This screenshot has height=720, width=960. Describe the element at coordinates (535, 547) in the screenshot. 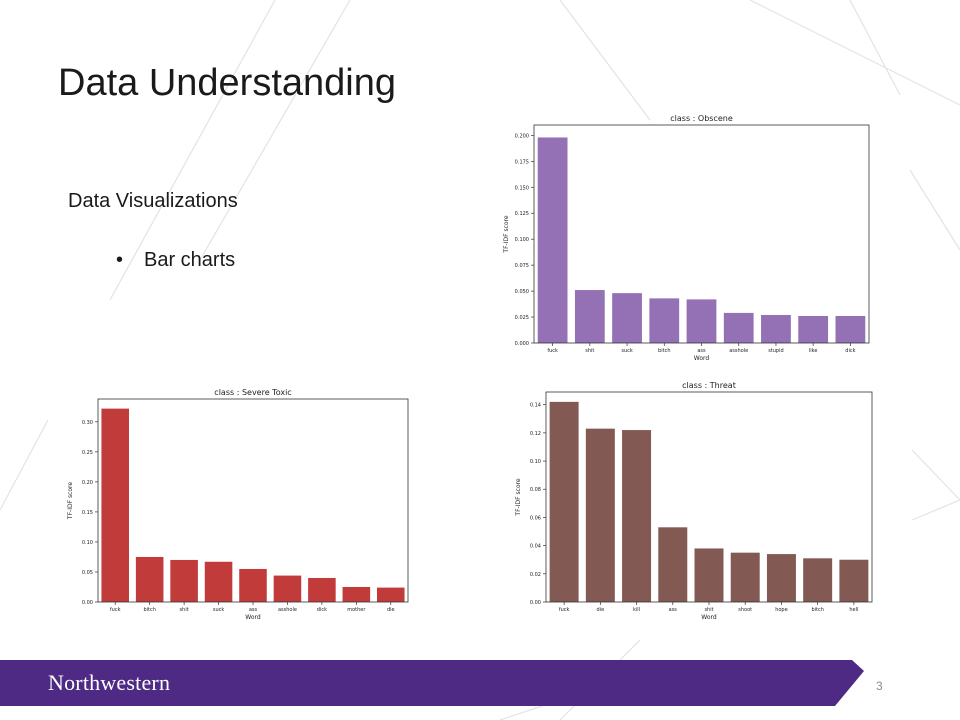

I see `y-tick-label: 0.04` at that location.